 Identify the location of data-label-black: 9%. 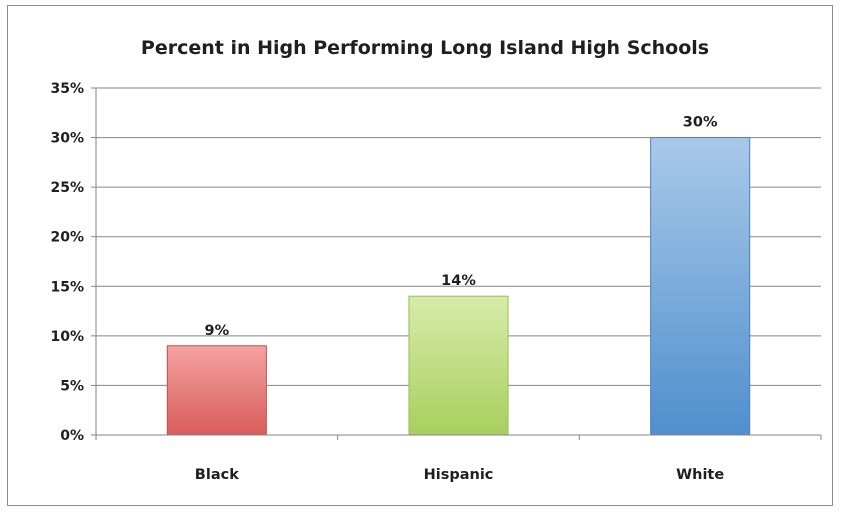
(217, 331).